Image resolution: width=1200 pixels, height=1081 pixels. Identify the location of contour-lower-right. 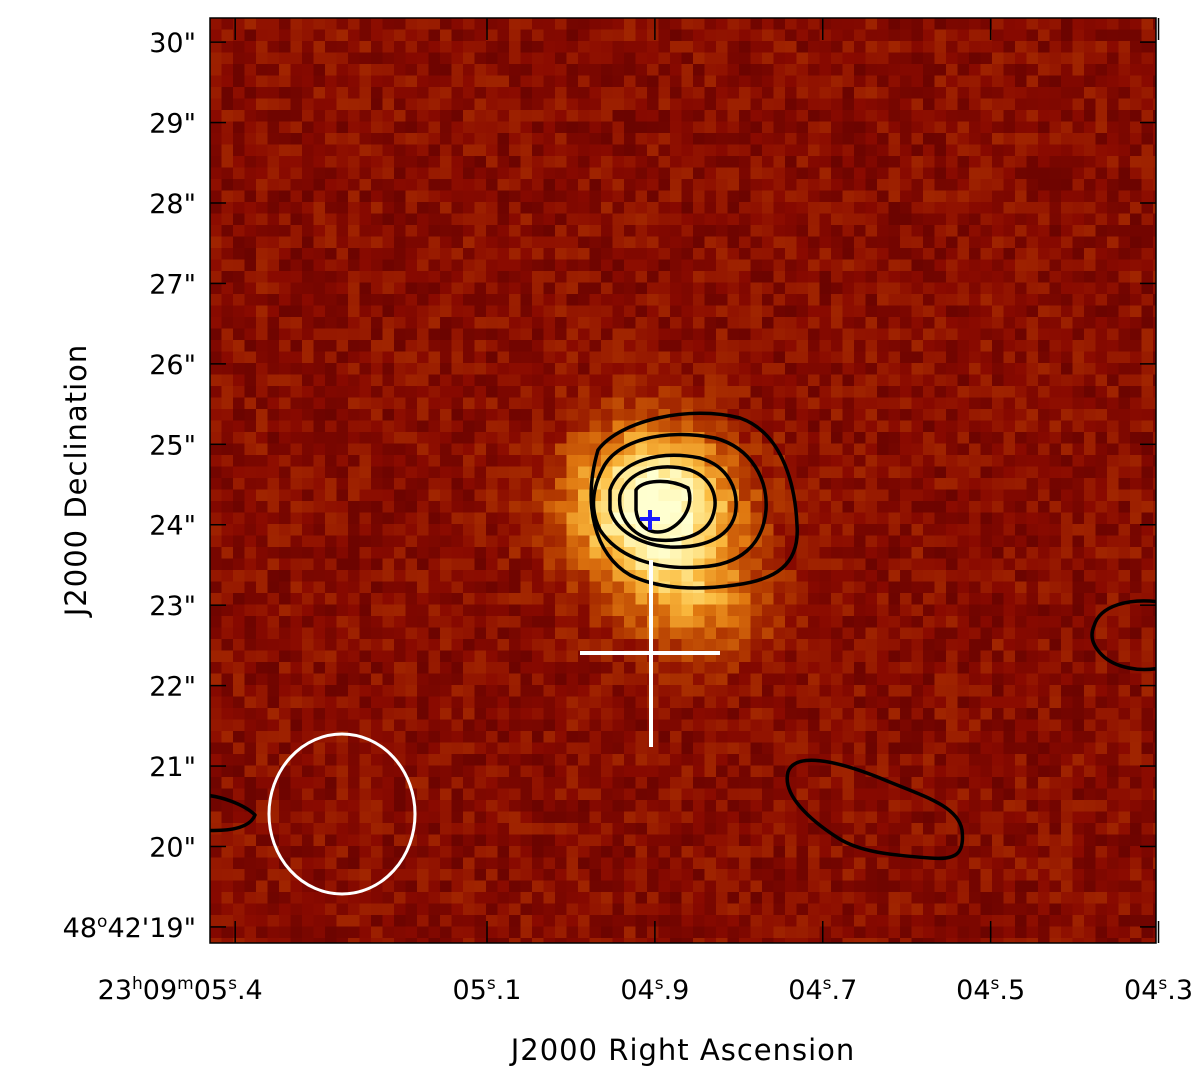
(875, 809).